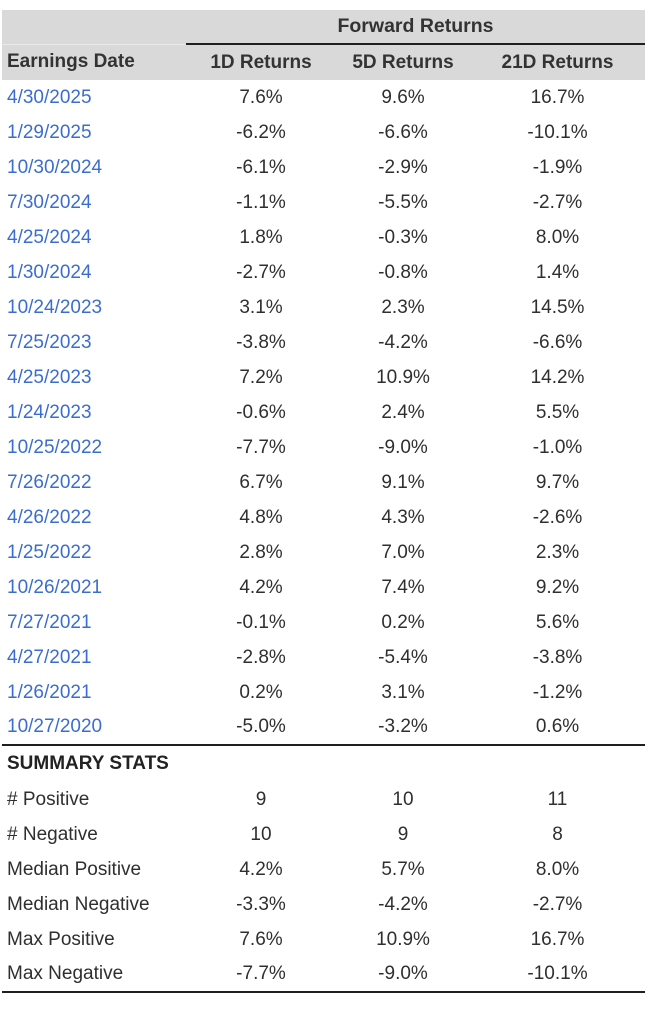  I want to click on return-21d-value: -2.7%, so click(557, 202).